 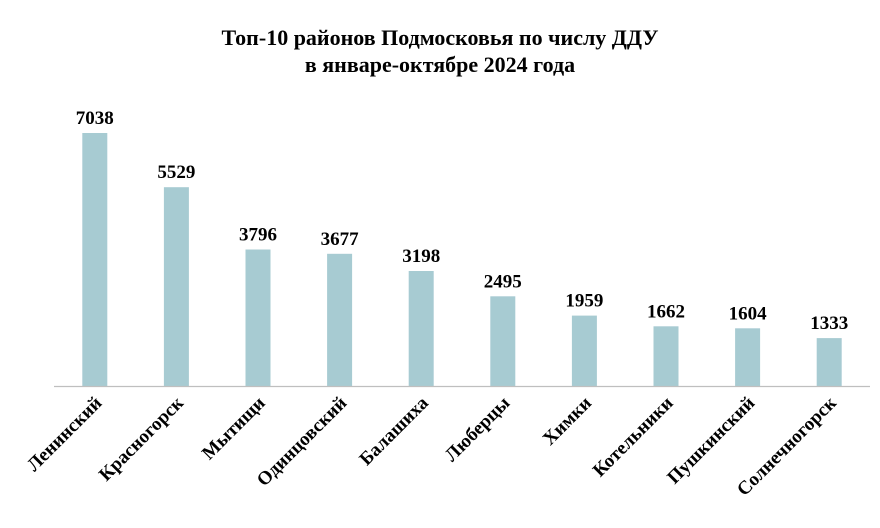 I want to click on category-label-7: Химки, so click(x=567, y=421).